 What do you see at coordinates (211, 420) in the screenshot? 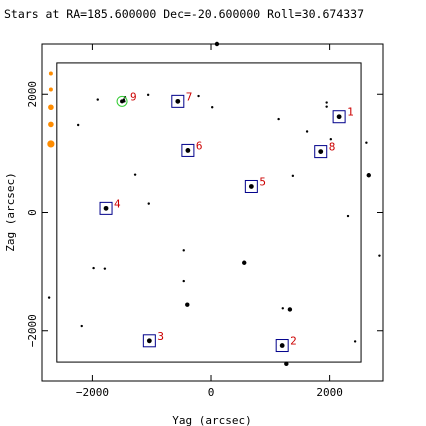
I see `x-axis-label: Yag (arcsec)` at bounding box center [211, 420].